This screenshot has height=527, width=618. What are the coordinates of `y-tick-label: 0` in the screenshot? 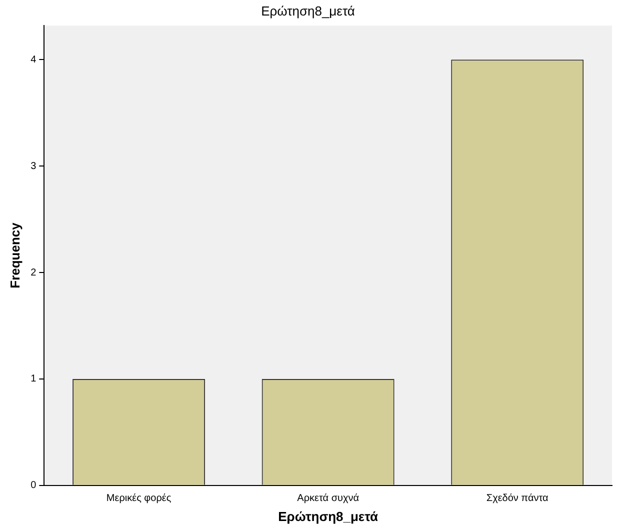 It's located at (33, 486).